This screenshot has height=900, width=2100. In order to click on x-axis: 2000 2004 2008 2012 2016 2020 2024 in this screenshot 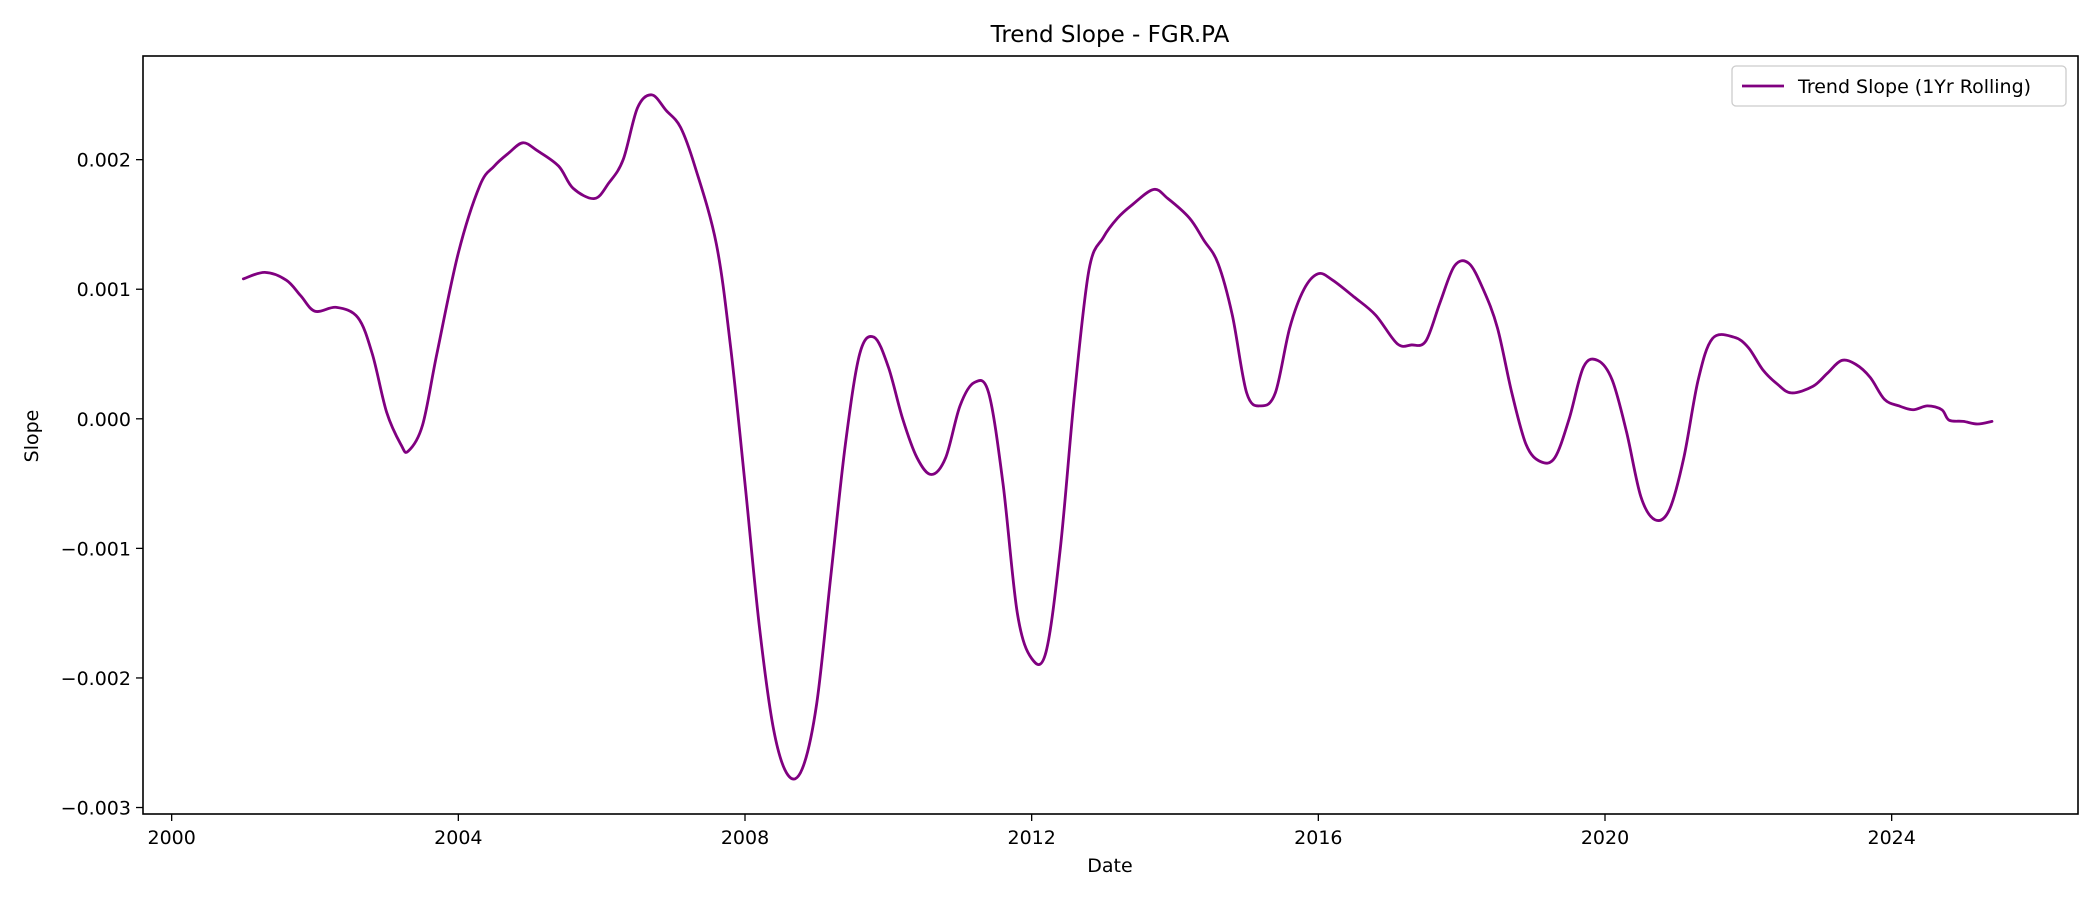, I will do `click(1031, 831)`.